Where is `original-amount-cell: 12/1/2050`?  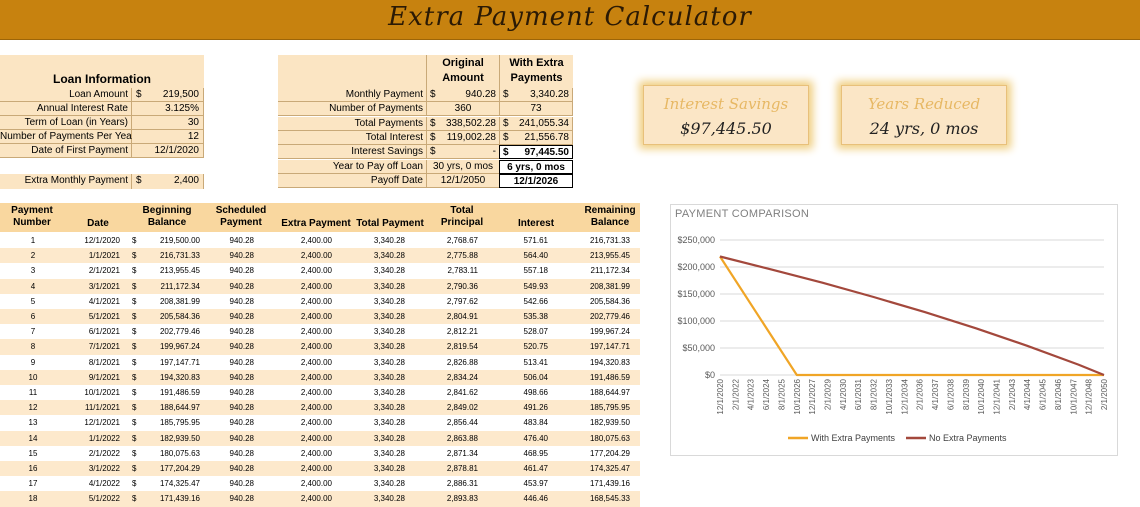 original-amount-cell: 12/1/2050 is located at coordinates (462, 181).